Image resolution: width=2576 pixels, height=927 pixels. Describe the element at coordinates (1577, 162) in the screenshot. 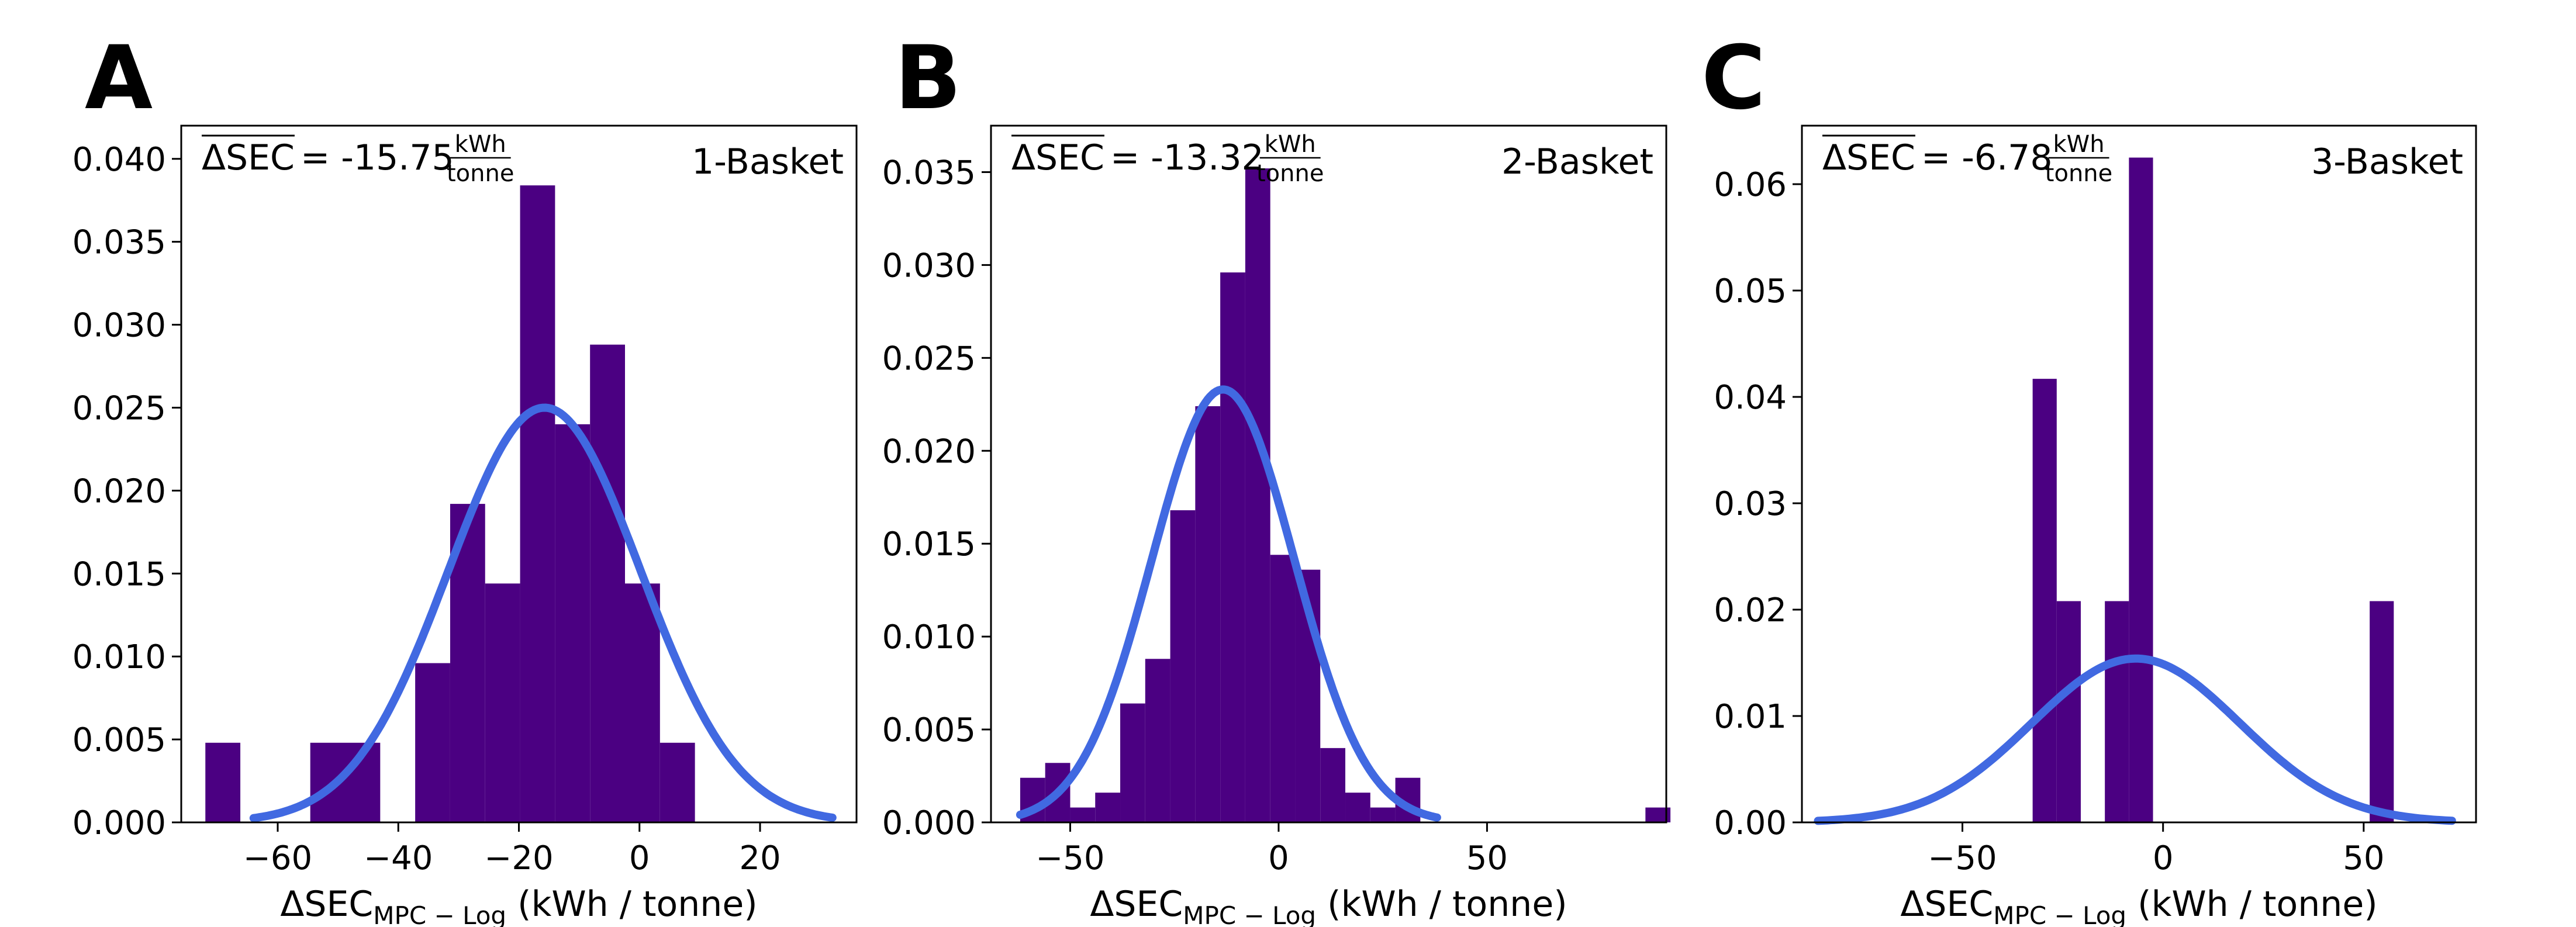

I see `basket-label: 2-Basket` at that location.